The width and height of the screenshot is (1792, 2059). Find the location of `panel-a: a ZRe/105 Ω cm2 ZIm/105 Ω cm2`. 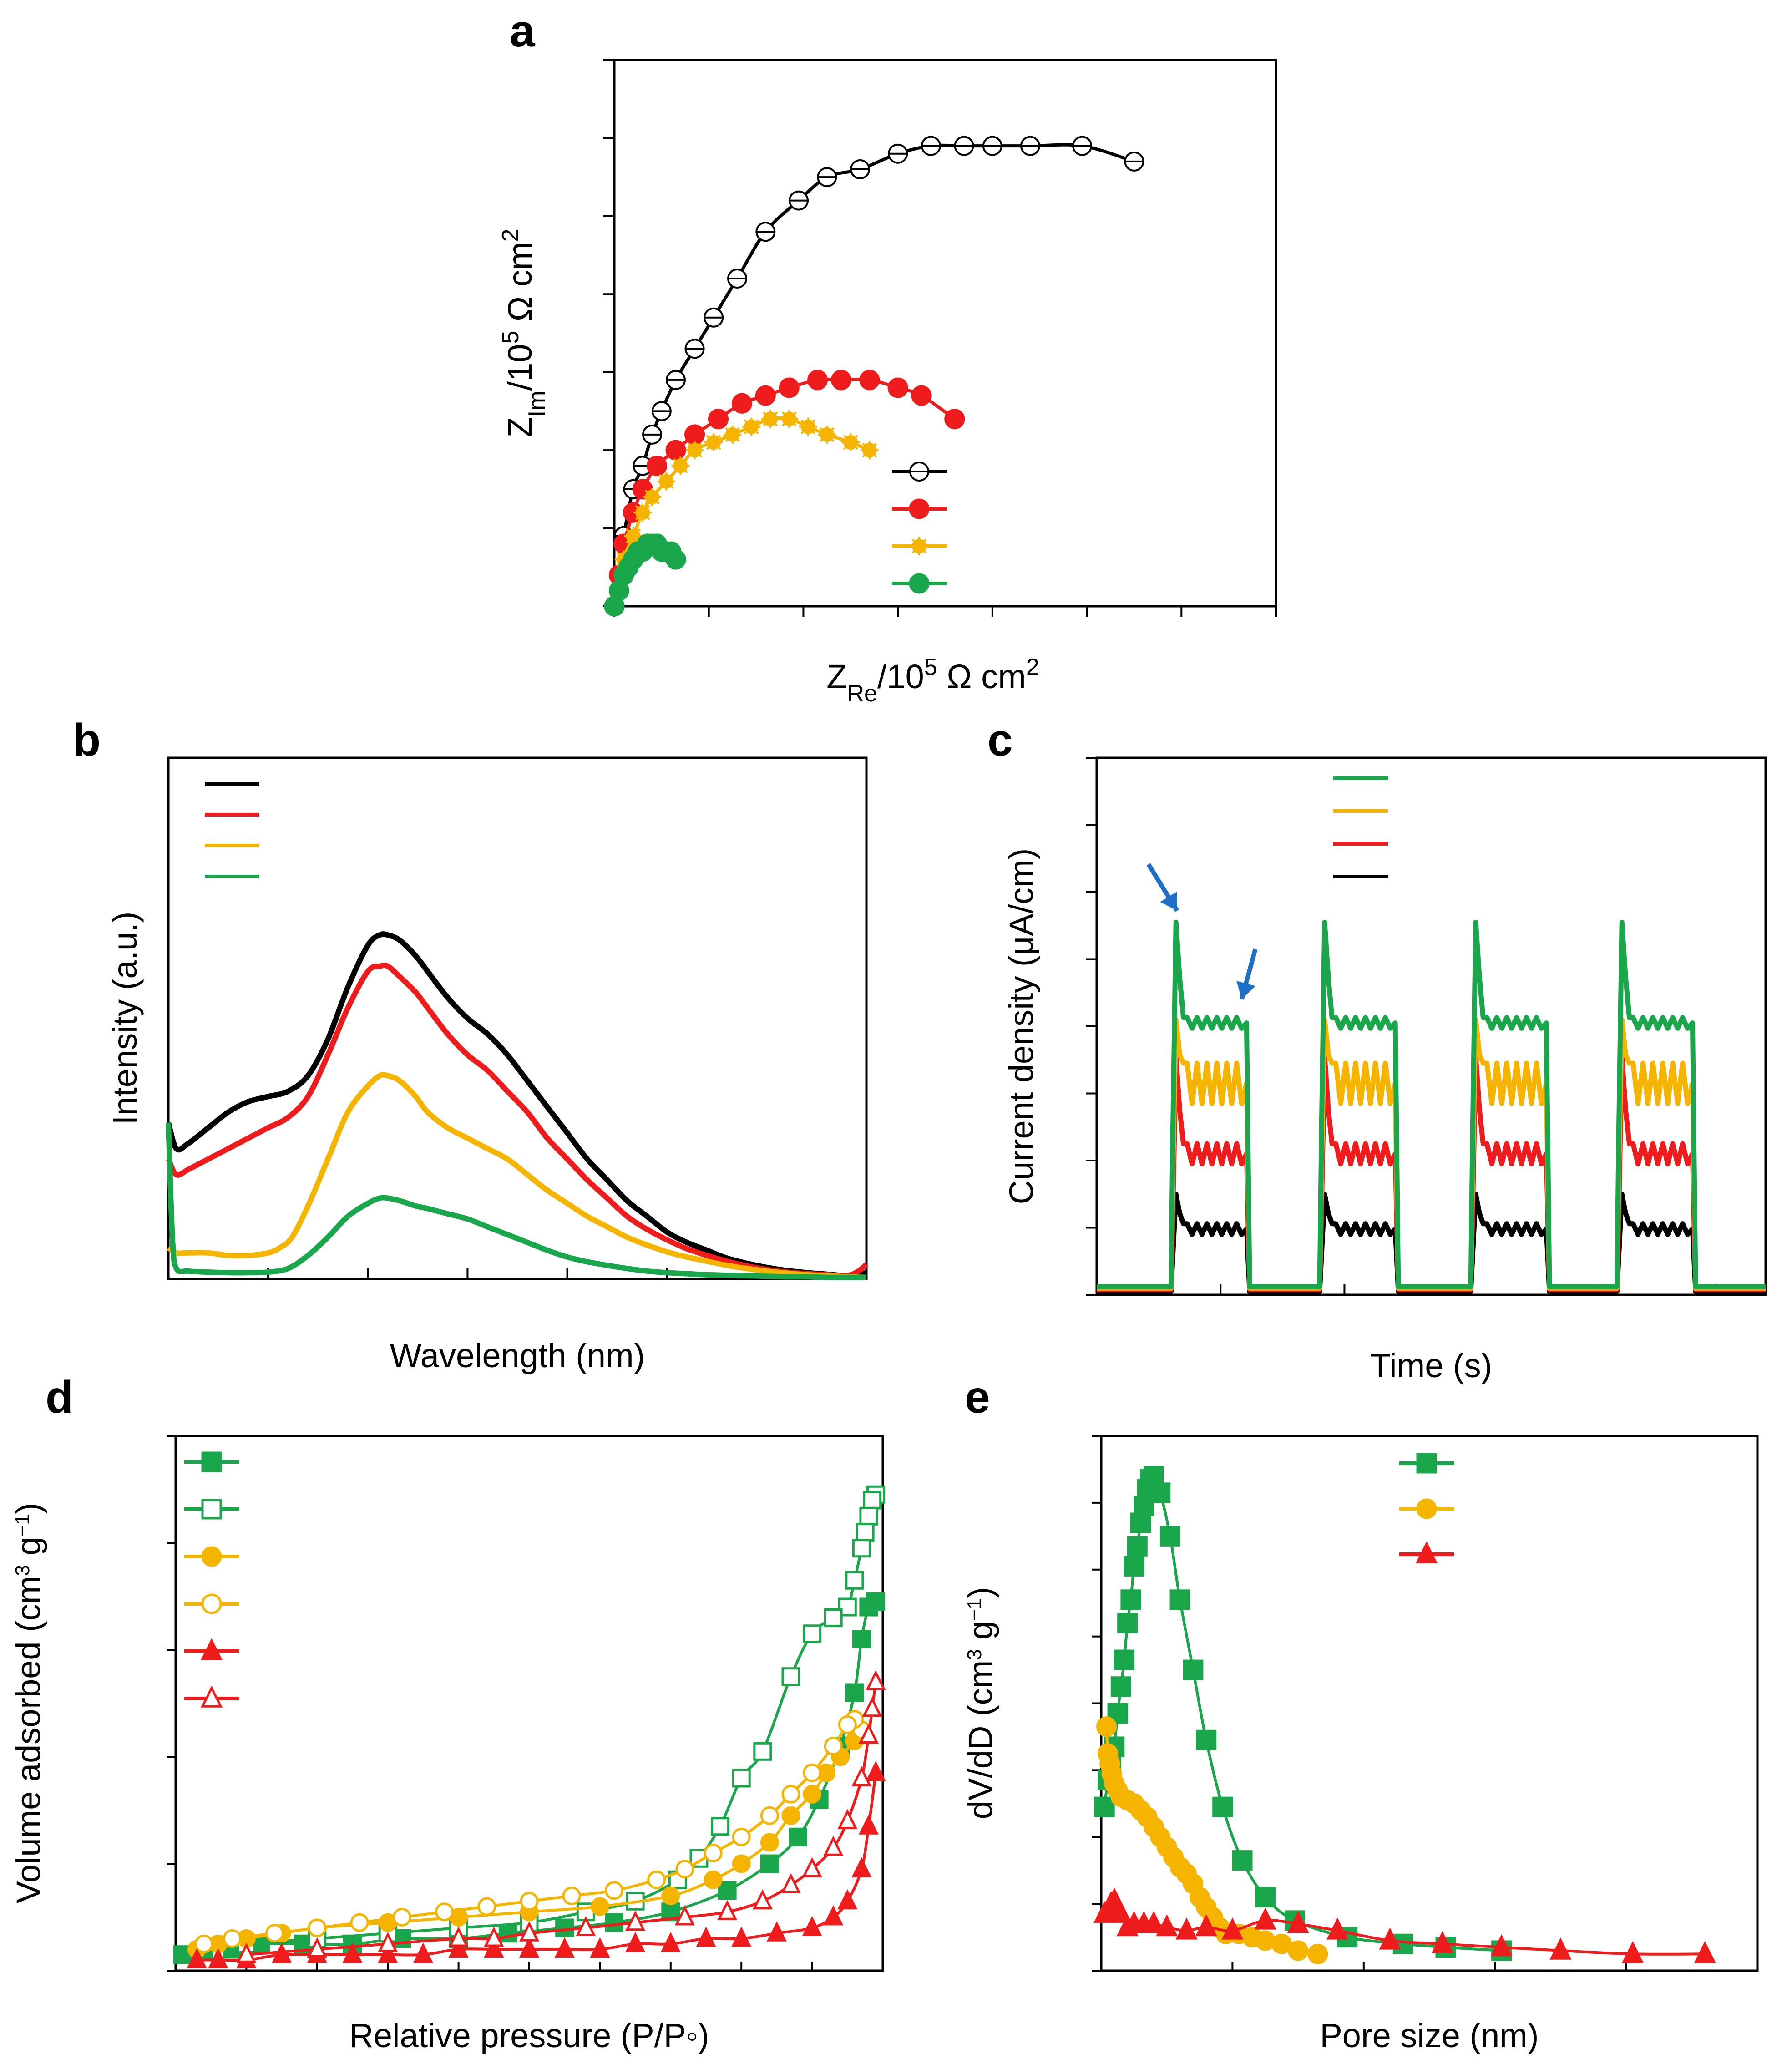

panel-a: a ZRe/105 Ω cm2 ZIm/105 Ω cm2 is located at coordinates (887, 356).